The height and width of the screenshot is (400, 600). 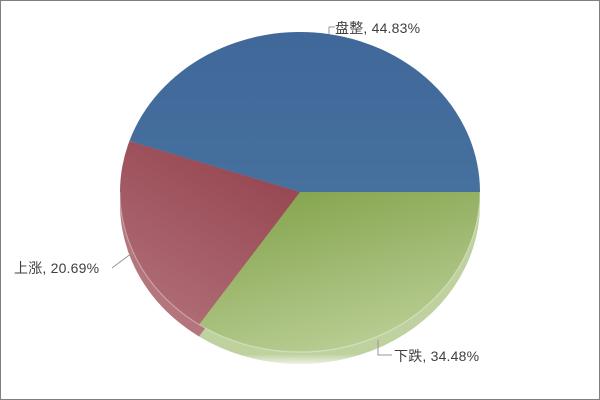 I want to click on slice-label-xiadie: 下跌, 34.48%, so click(x=437, y=356).